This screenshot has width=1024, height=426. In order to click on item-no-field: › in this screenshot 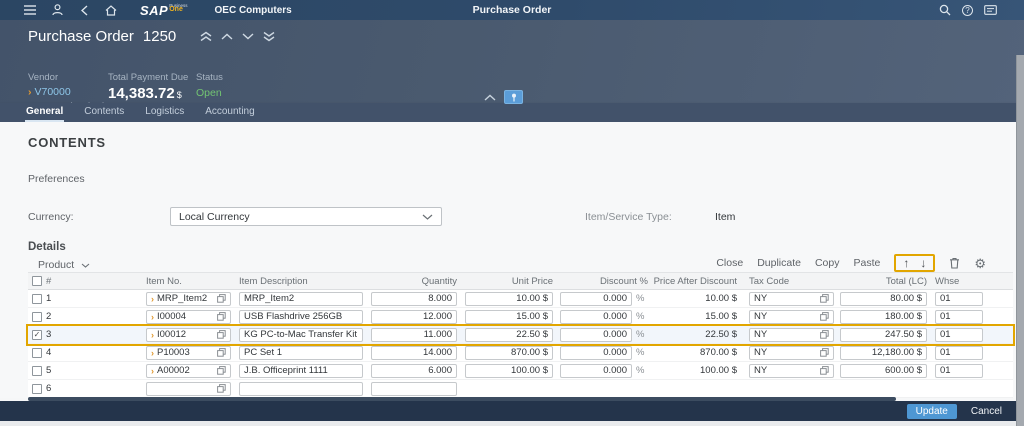, I will do `click(188, 388)`.